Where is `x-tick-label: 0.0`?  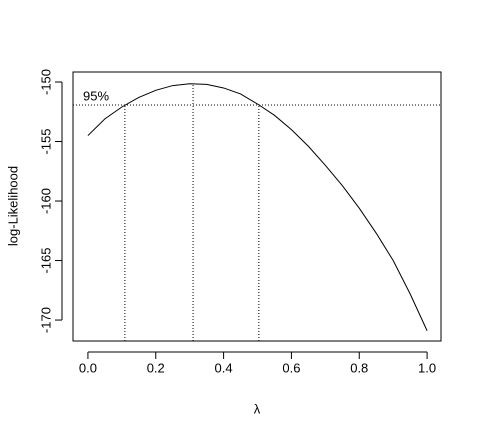
x-tick-label: 0.0 is located at coordinates (88, 367).